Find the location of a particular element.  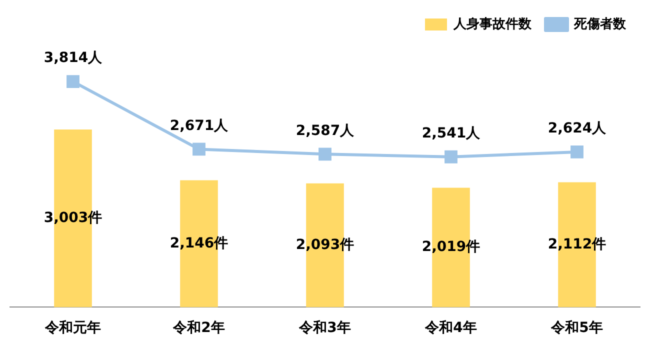

x-tick-label: 令和2年 is located at coordinates (198, 328).